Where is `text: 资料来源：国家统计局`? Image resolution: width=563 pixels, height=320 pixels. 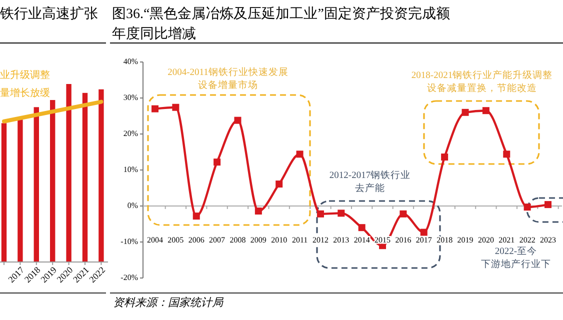
text: 资料来源：国家统计局 is located at coordinates (168, 302).